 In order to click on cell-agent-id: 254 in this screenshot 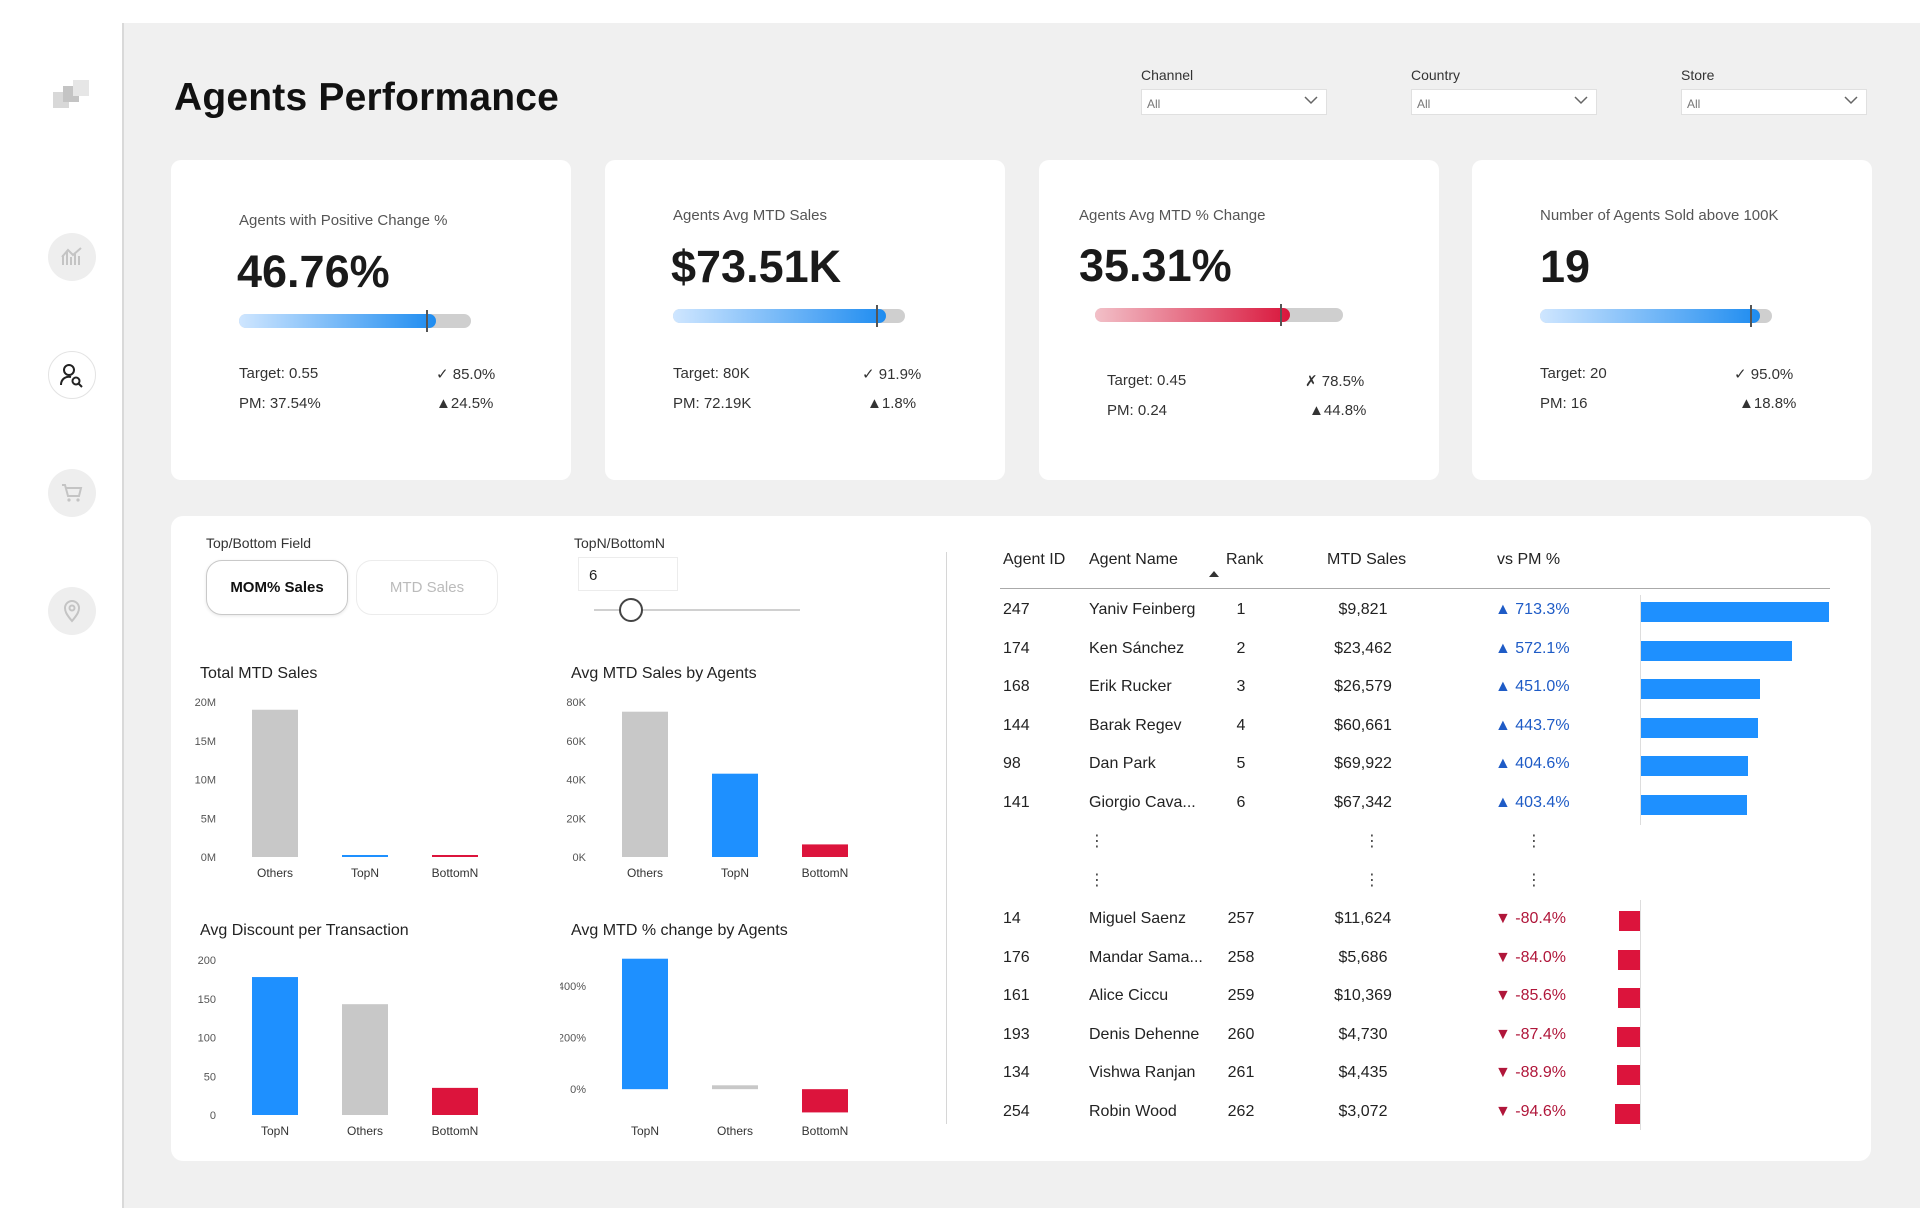, I will do `click(1016, 1111)`.